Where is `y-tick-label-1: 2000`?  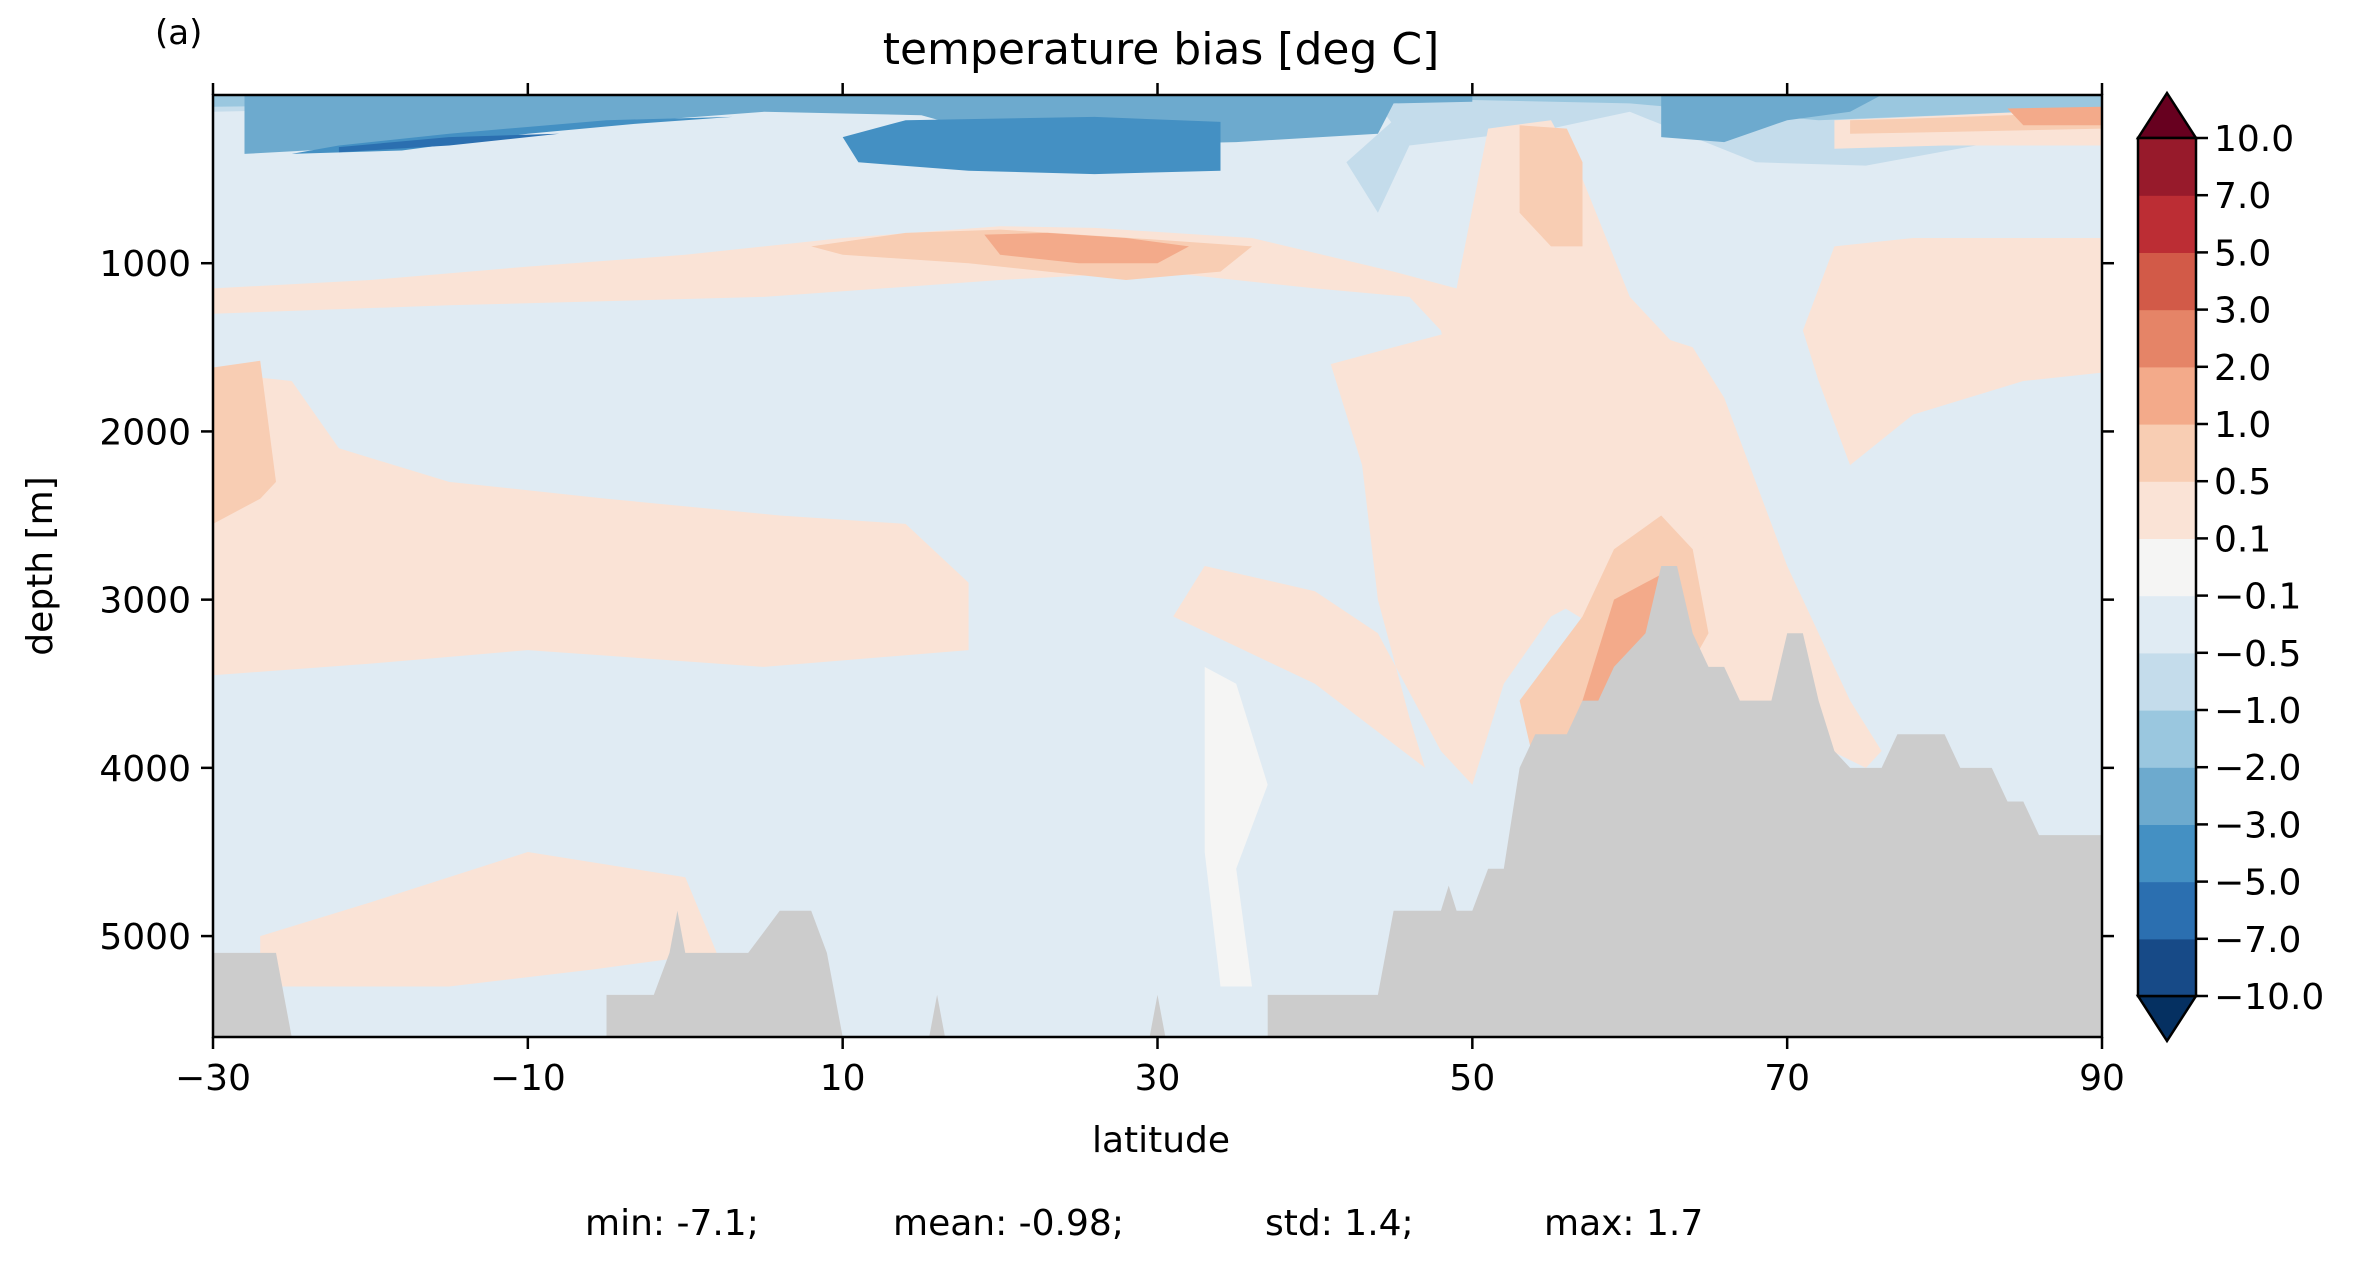
y-tick-label-1: 2000 is located at coordinates (145, 432).